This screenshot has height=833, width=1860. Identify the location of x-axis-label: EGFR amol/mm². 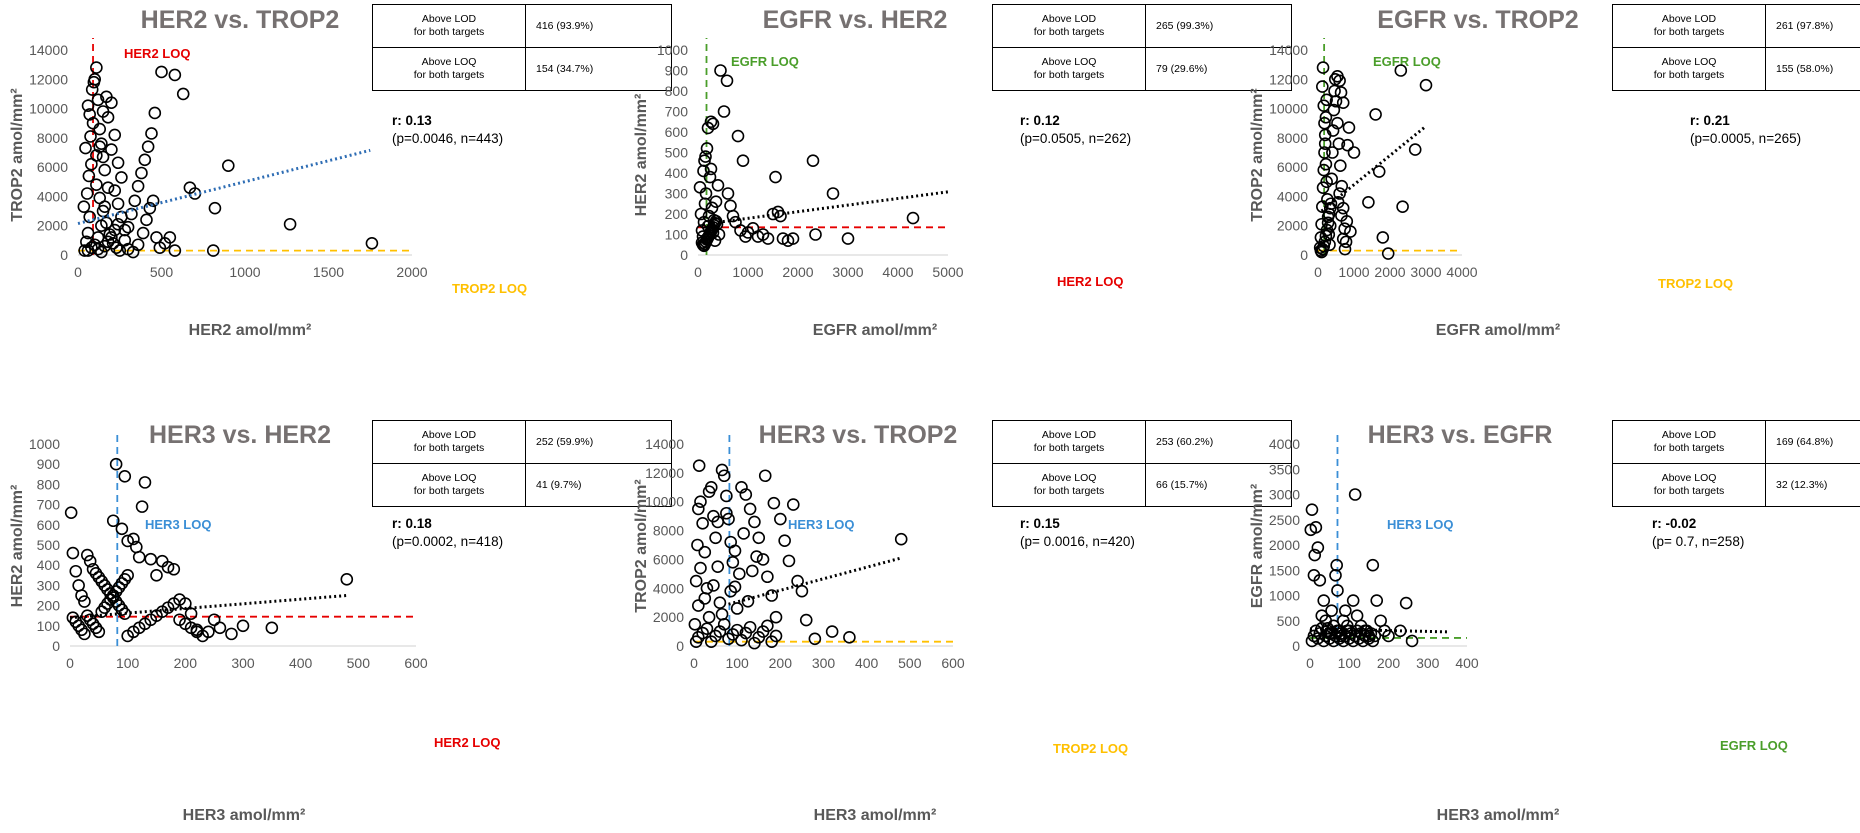
(875, 330).